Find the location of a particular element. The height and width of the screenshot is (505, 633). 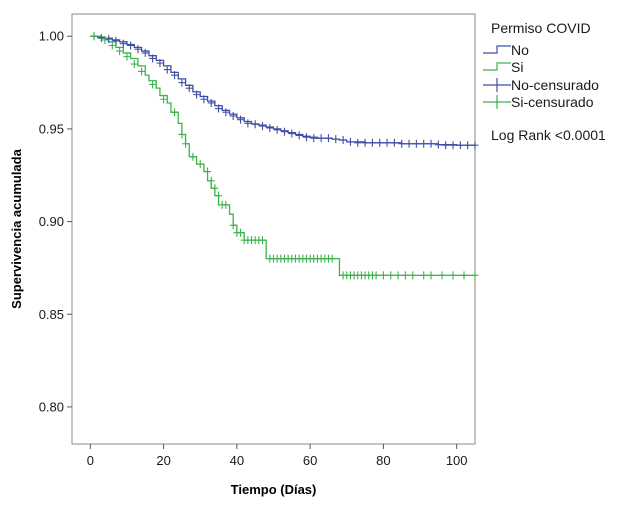

y-axis-ticks: 0.80 0.85 0.90 0.95 1.00 is located at coordinates (55, 221).